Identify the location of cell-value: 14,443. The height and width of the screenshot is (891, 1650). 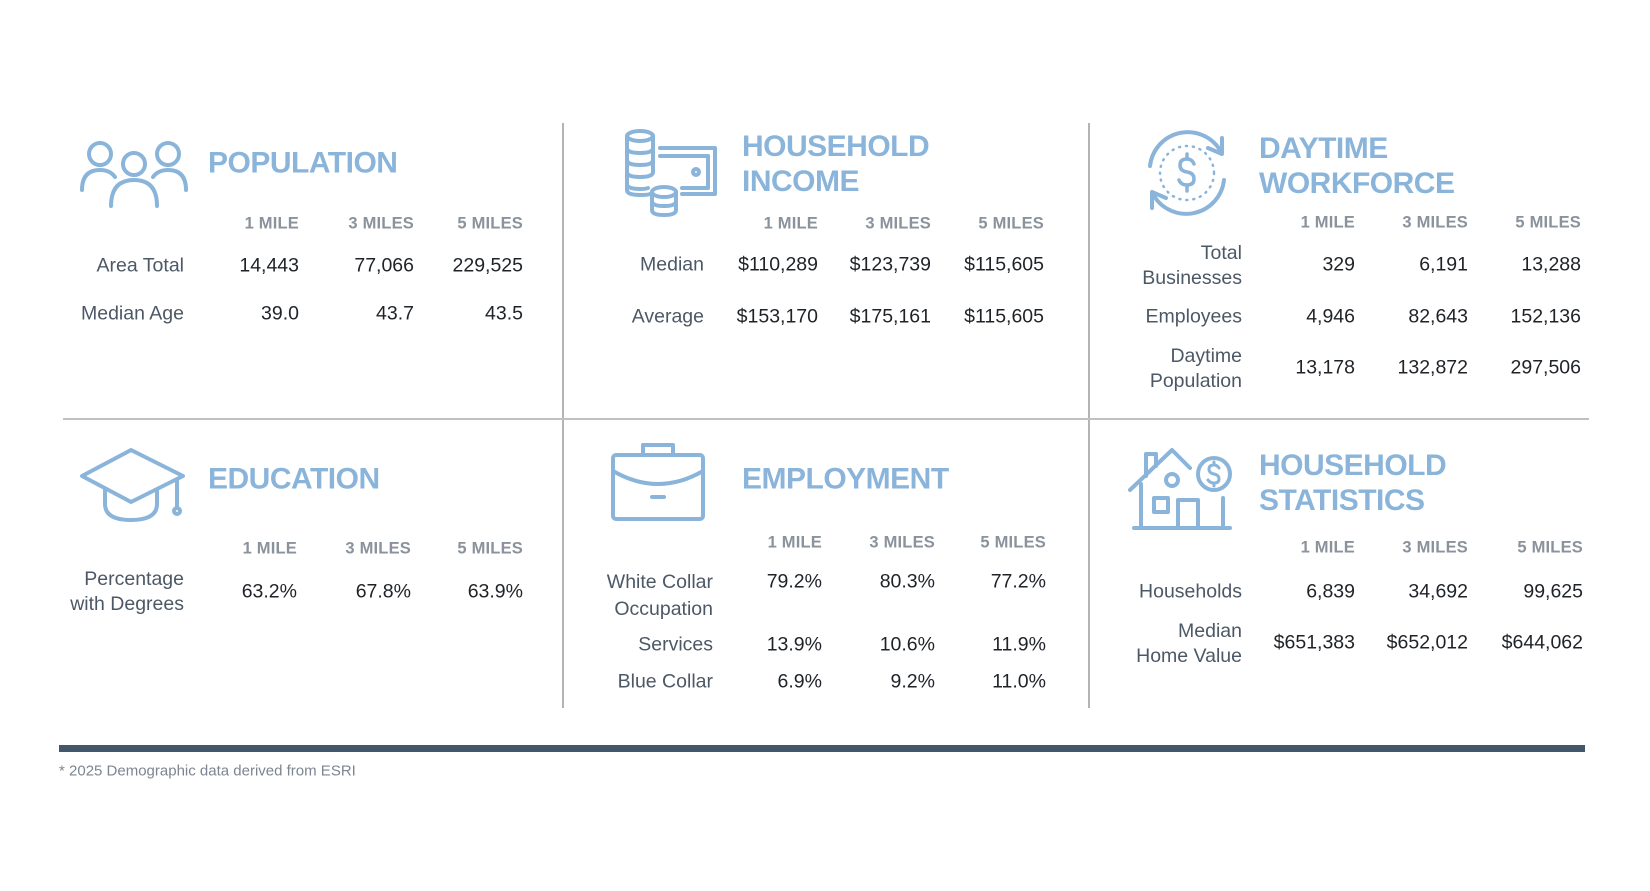
(269, 265).